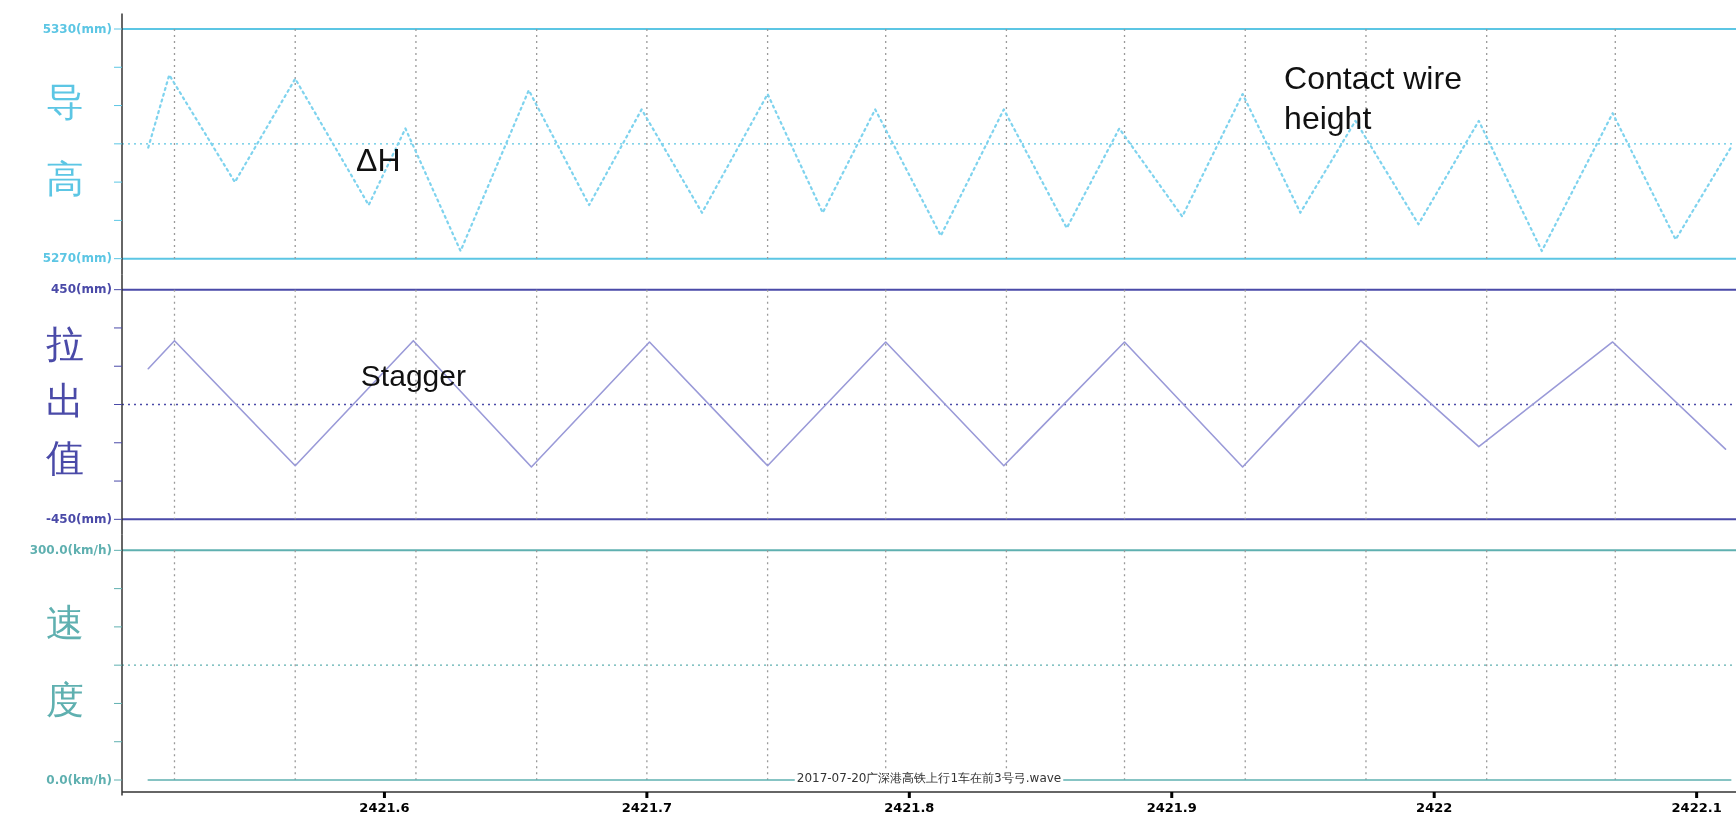 This screenshot has height=820, width=1736. I want to click on y-axis-title: 导高, so click(65, 140).